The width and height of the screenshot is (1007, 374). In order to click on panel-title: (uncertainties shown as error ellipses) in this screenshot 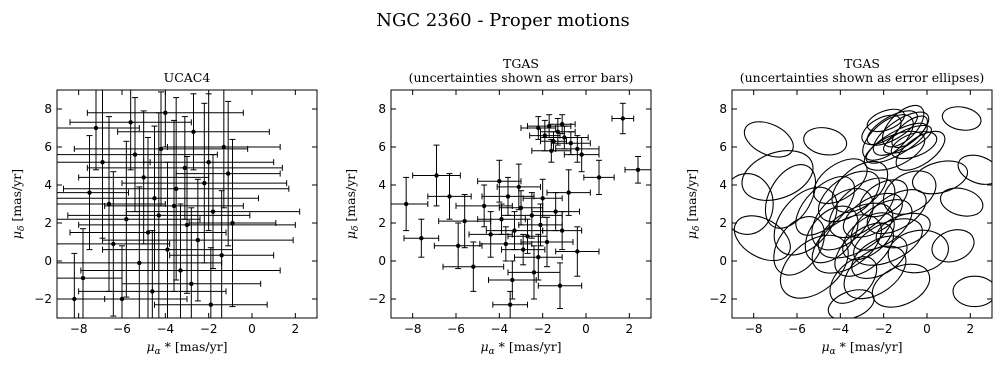, I will do `click(862, 77)`.